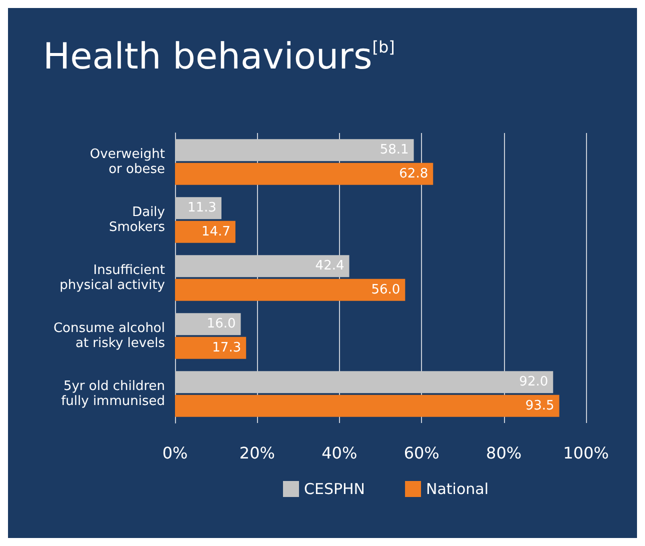 This screenshot has width=645, height=546. What do you see at coordinates (201, 208) in the screenshot?
I see `data-label: 11.3` at bounding box center [201, 208].